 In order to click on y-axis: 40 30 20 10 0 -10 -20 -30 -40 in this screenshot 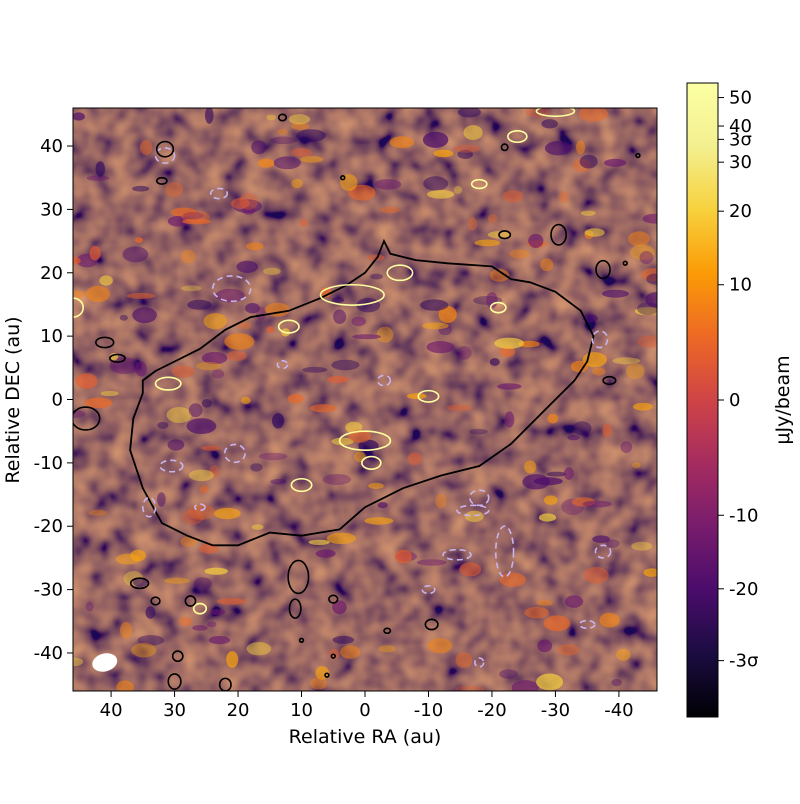, I will do `click(53, 400)`.